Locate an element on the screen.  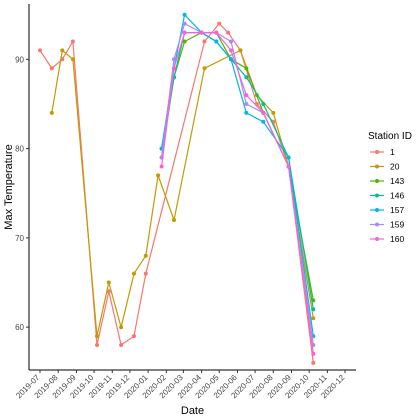
legend-label: 160 is located at coordinates (397, 239).